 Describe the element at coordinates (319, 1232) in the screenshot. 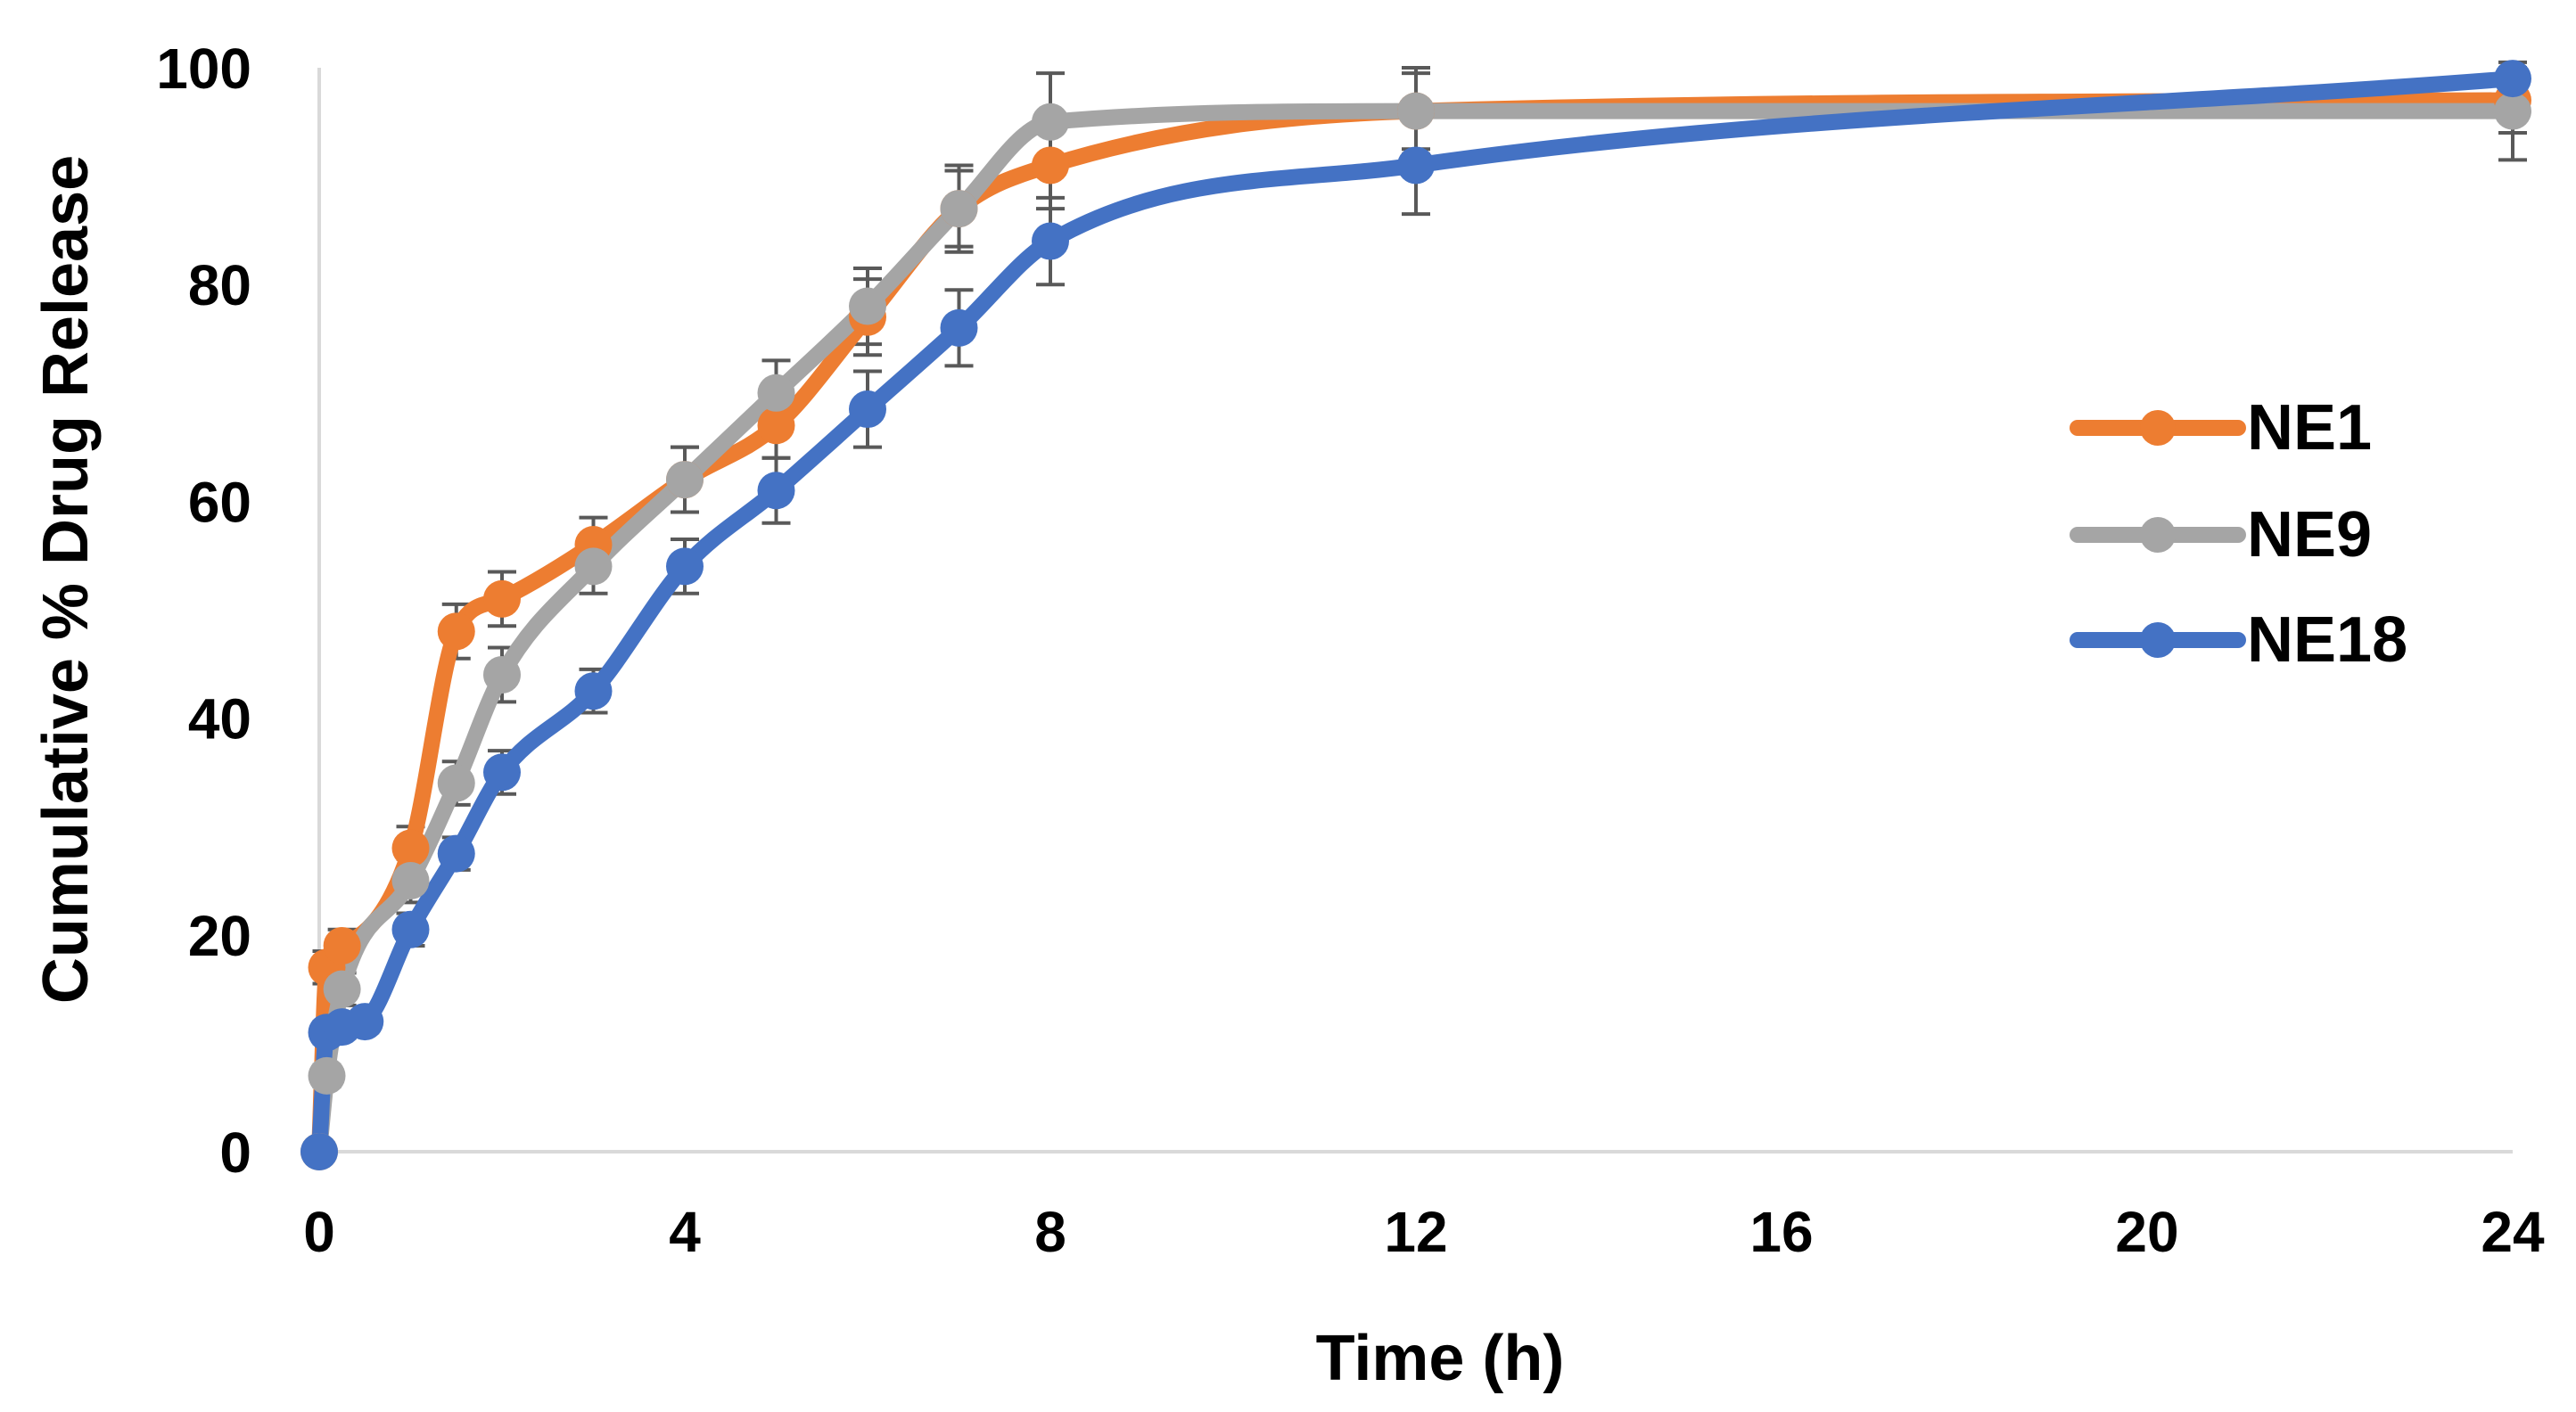

I see `x-tick-label: 0` at that location.